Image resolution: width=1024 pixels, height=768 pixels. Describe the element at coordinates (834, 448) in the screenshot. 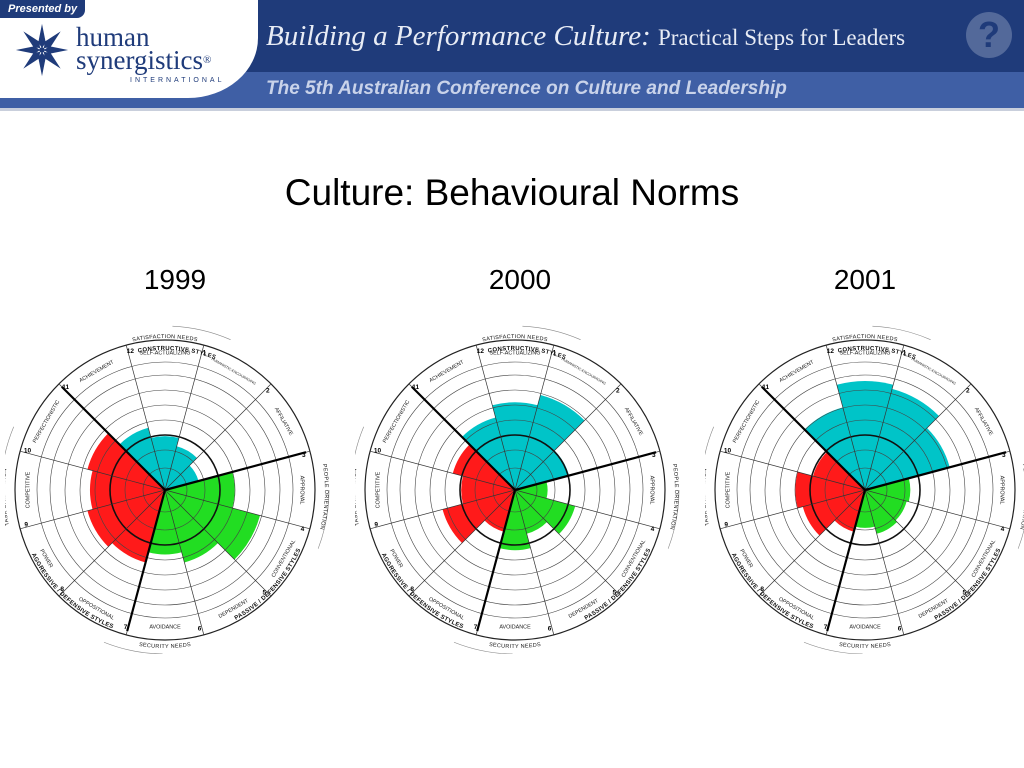

I see `wedge-achievement` at that location.